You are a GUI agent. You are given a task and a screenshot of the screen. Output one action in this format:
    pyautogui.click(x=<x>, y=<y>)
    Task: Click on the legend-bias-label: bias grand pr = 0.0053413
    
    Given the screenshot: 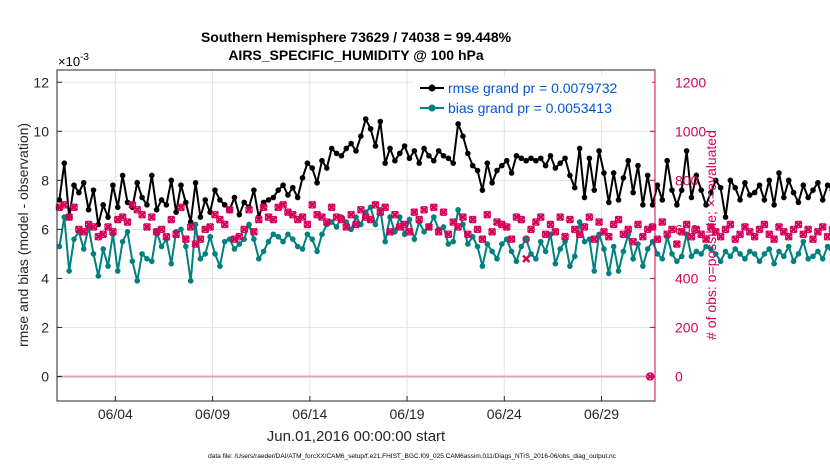 What is the action you would take?
    pyautogui.click(x=530, y=108)
    